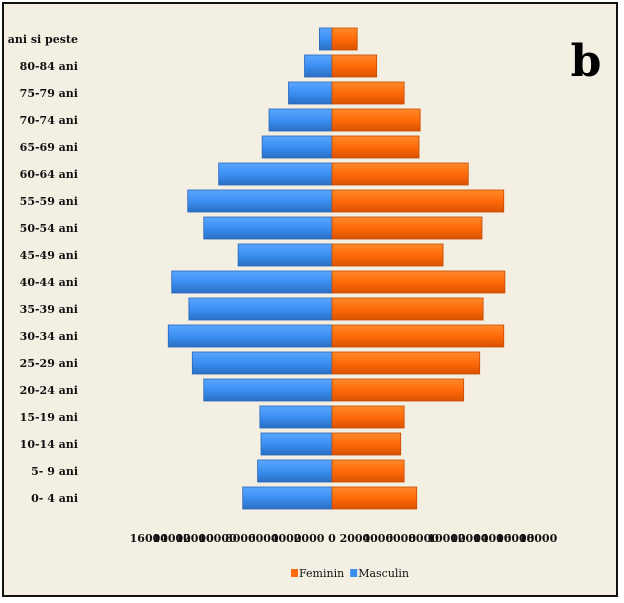  Describe the element at coordinates (41, 39) in the screenshot. I see `category-label-0: 85 ani si peste` at that location.